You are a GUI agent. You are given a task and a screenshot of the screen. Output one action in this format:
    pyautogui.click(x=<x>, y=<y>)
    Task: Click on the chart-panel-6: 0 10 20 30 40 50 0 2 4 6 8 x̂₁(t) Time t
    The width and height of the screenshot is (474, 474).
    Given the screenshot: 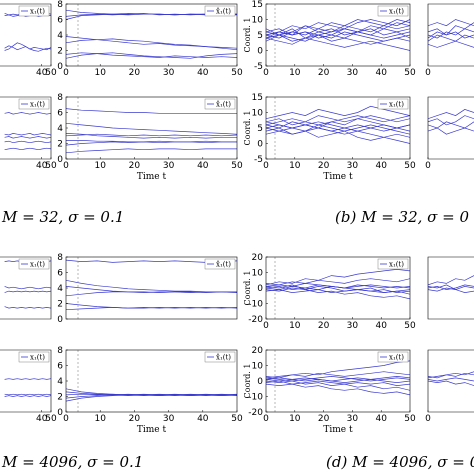 What is the action you would take?
    pyautogui.click(x=150, y=137)
    